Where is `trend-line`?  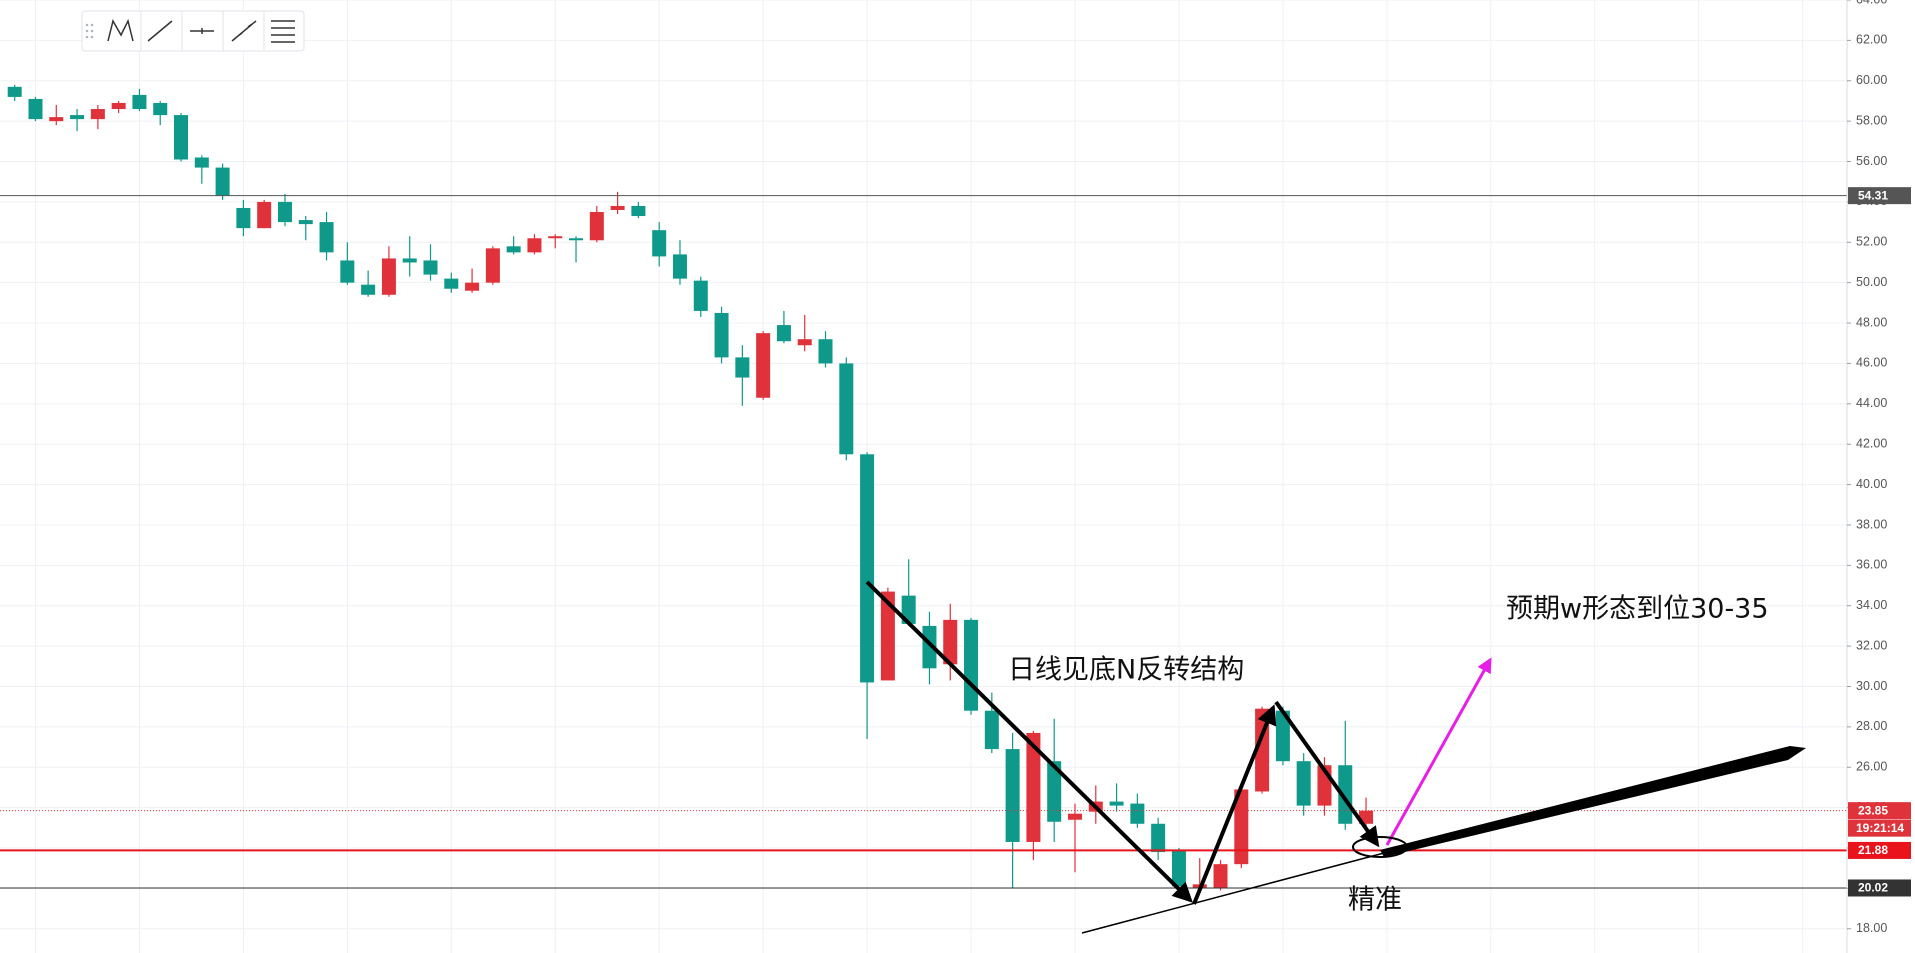
trend-line is located at coordinates (1233, 893).